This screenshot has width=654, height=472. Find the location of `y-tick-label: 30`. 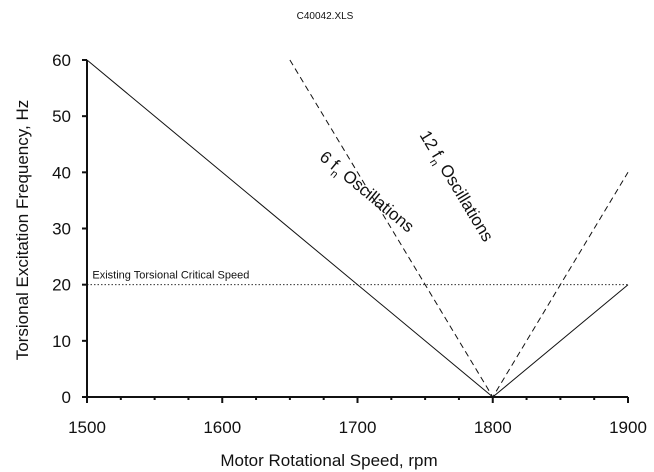

y-tick-label: 30 is located at coordinates (61, 229).